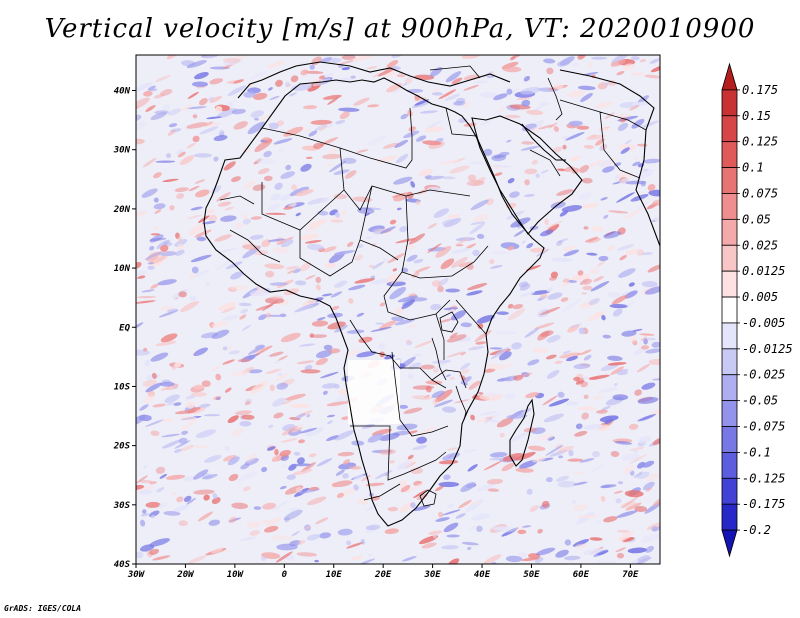 This screenshot has width=800, height=618. What do you see at coordinates (496, 93) in the screenshot?
I see `caspian-black-sea` at bounding box center [496, 93].